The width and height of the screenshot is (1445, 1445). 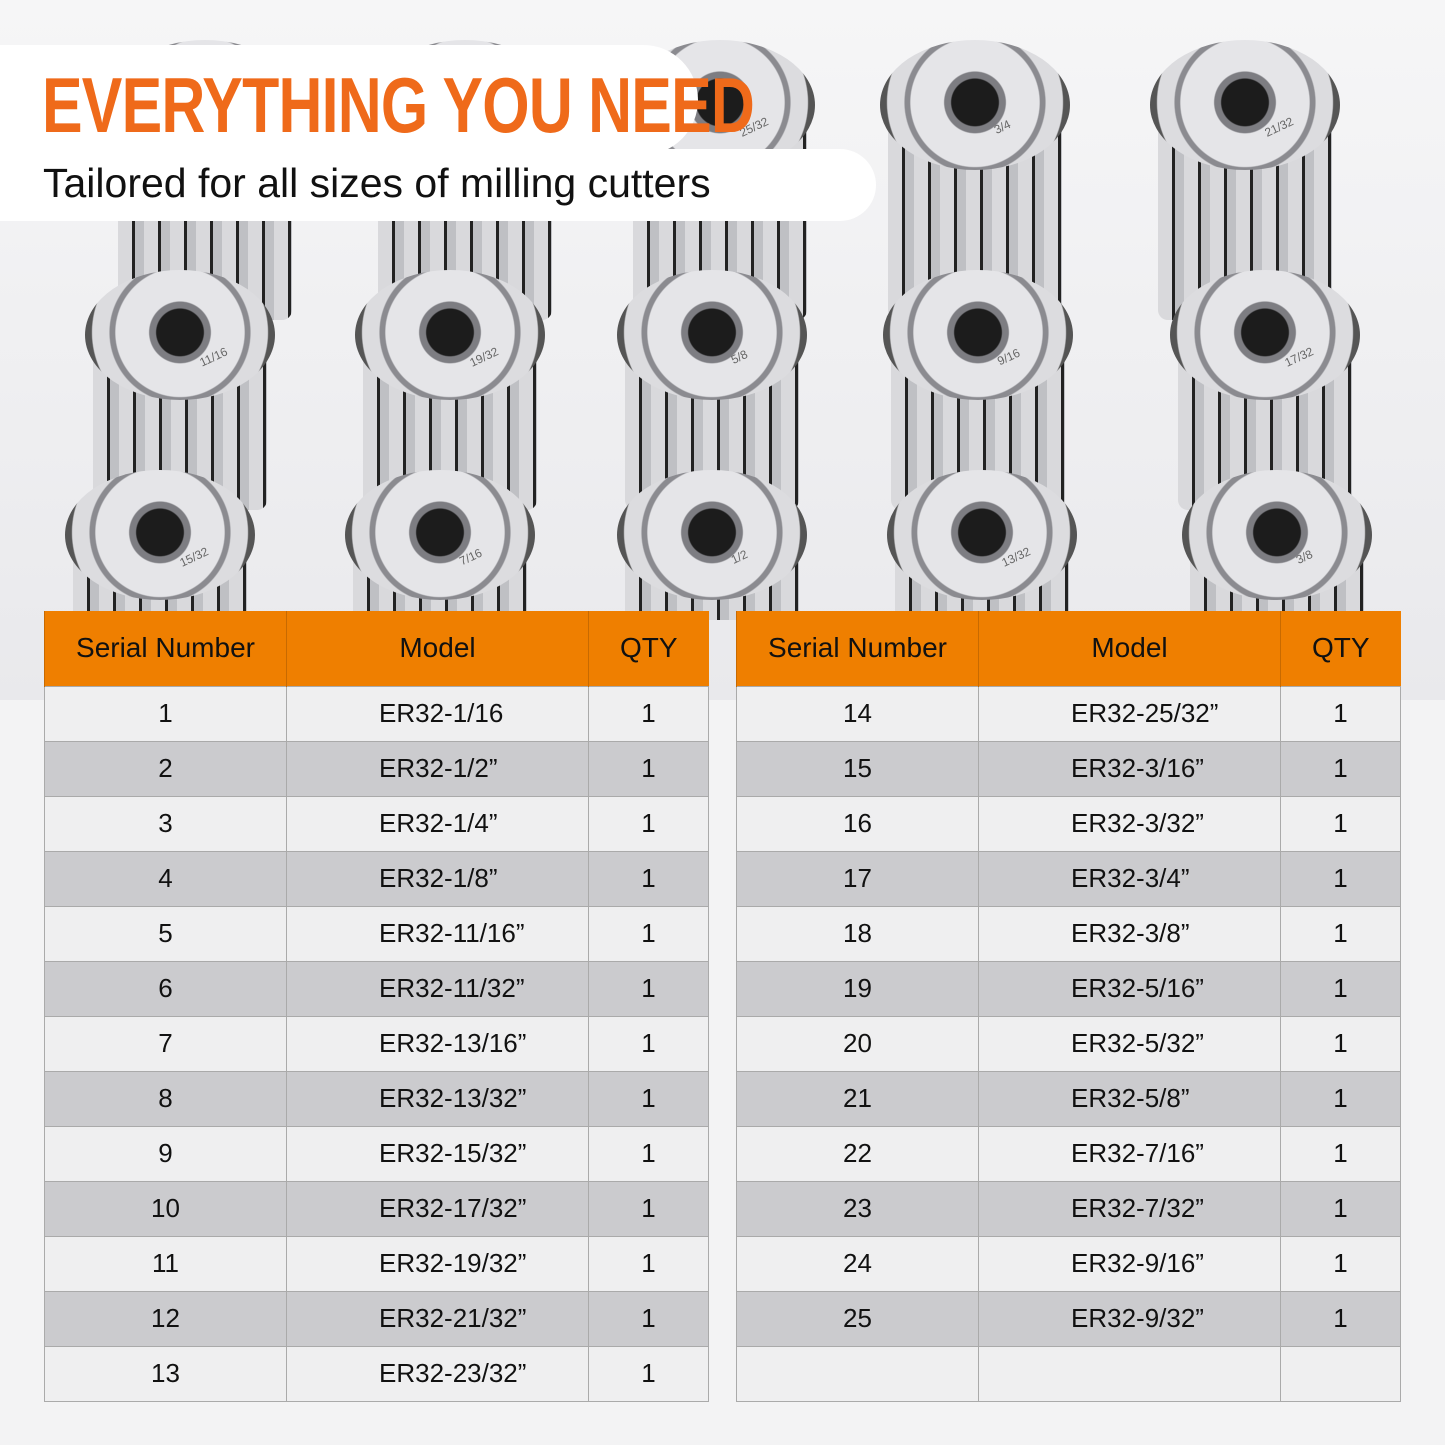 What do you see at coordinates (1129, 1373) in the screenshot?
I see `cell-model` at bounding box center [1129, 1373].